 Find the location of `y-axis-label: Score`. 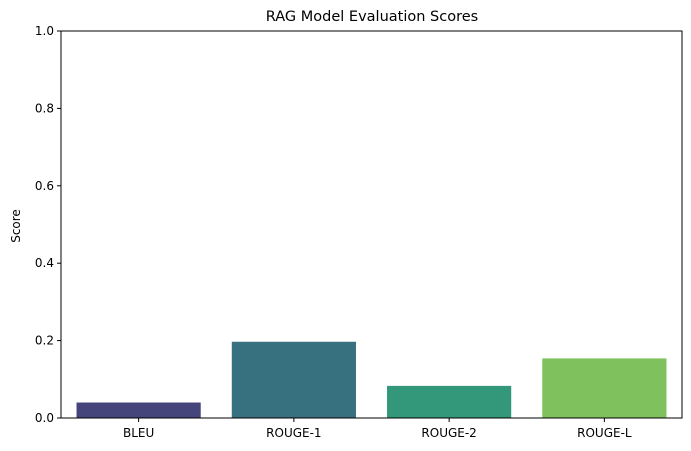

y-axis-label: Score is located at coordinates (16, 226).